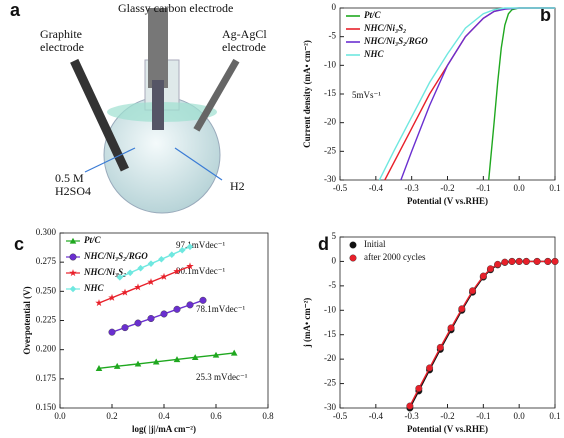 Image resolution: width=564 pixels, height=438 pixels. I want to click on annotation: 78.1mVdec⁻¹, so click(220, 309).